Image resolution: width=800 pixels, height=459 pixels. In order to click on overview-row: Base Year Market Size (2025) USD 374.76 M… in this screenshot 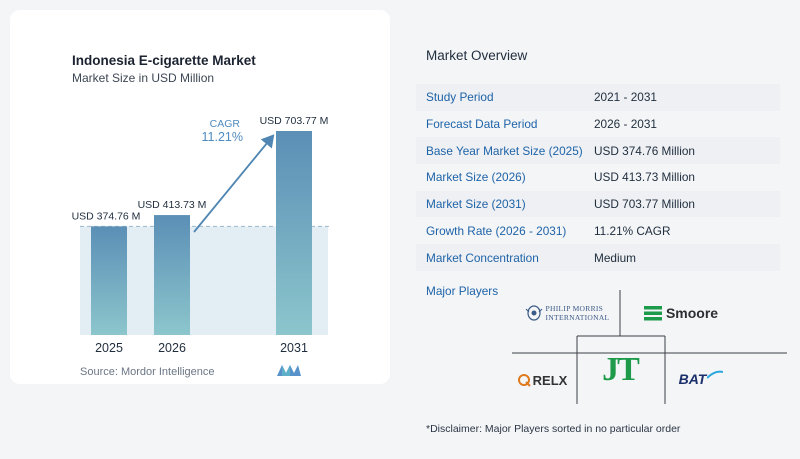, I will do `click(598, 151)`.